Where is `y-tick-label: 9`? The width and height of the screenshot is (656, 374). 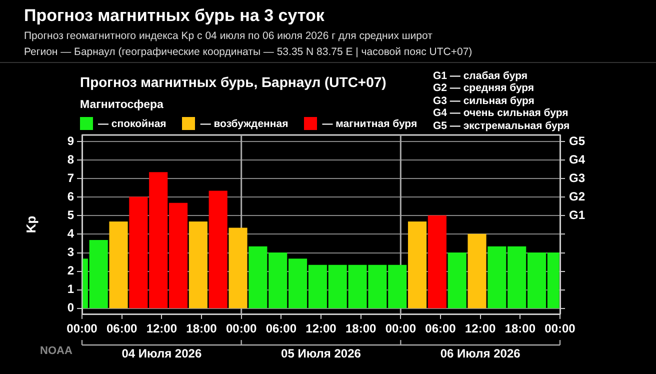
y-tick-label: 9 is located at coordinates (70, 141).